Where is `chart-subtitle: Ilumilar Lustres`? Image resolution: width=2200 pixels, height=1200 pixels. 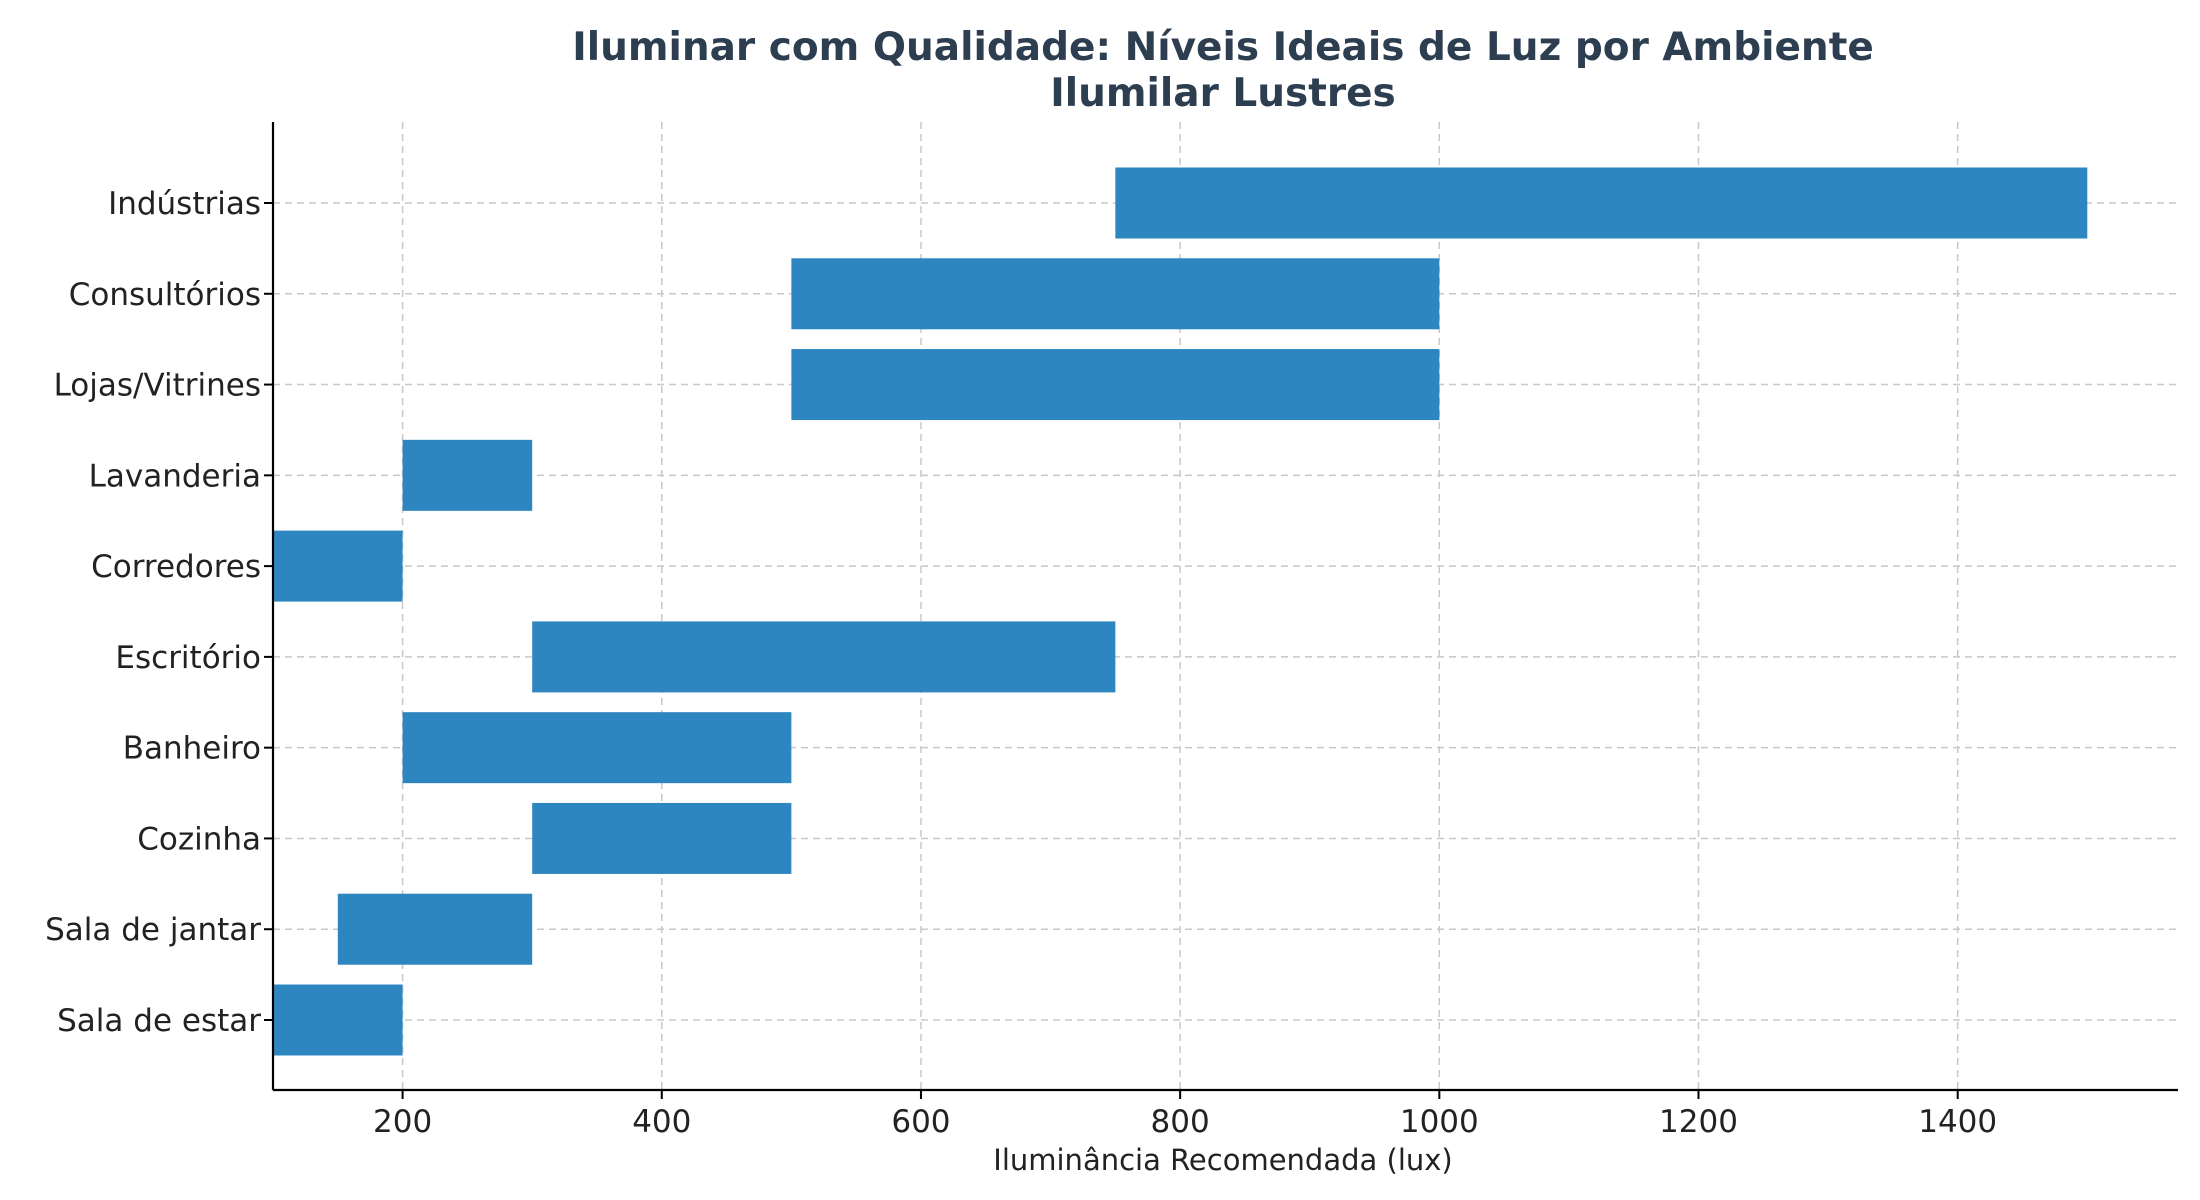
chart-subtitle: Ilumilar Lustres is located at coordinates (1223, 93).